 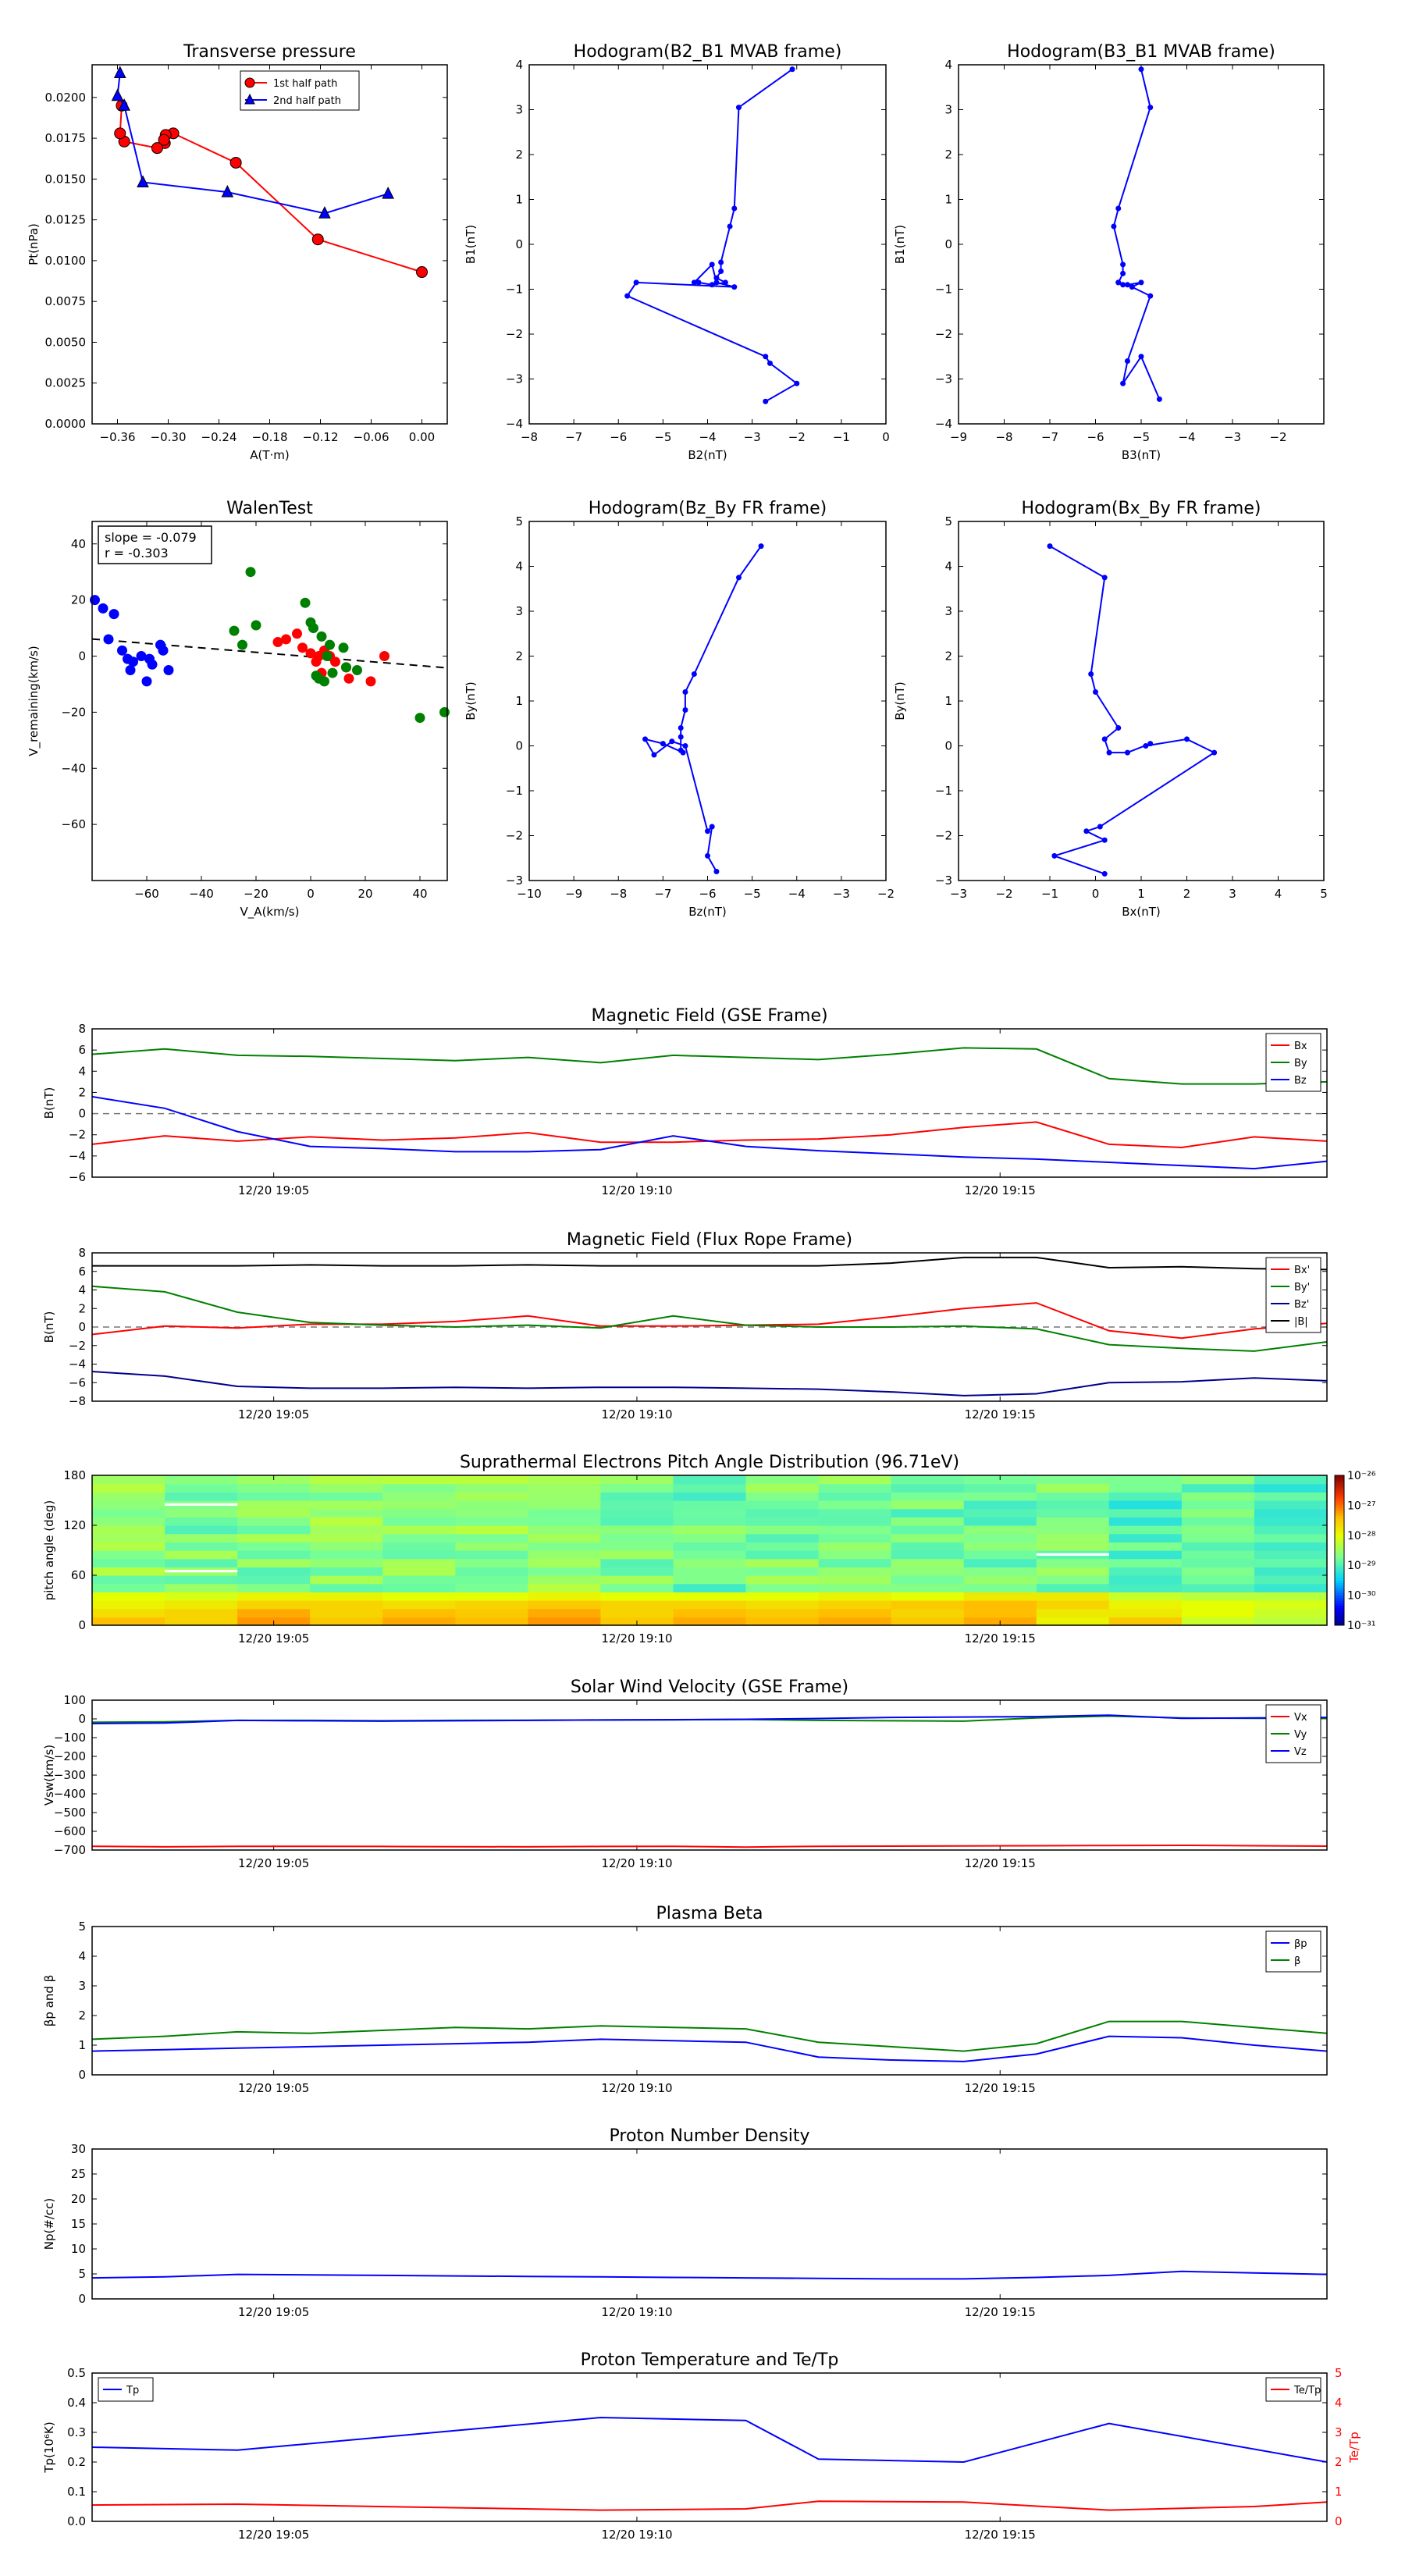 I want to click on y-axis-label: By(nT), so click(x=471, y=700).